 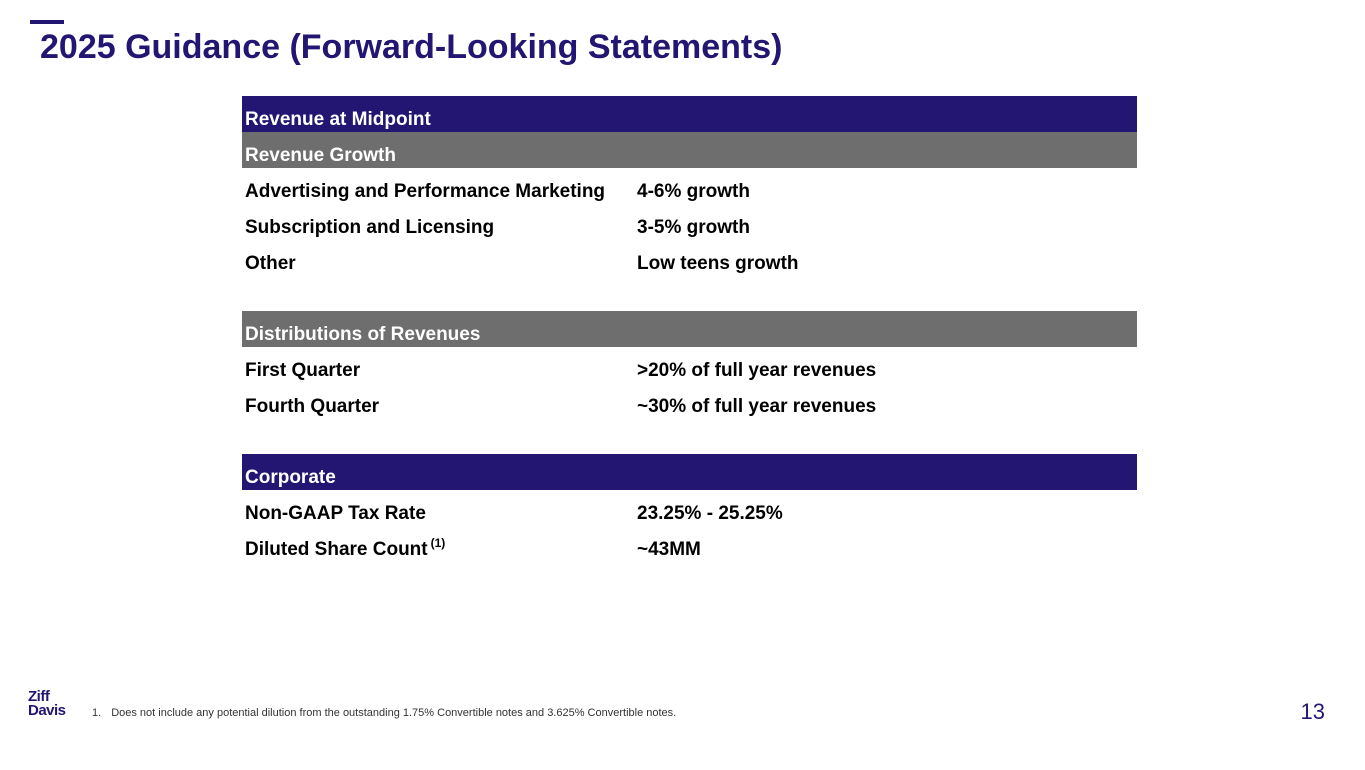 What do you see at coordinates (39, 696) in the screenshot?
I see `logo-line-1: Ziff` at bounding box center [39, 696].